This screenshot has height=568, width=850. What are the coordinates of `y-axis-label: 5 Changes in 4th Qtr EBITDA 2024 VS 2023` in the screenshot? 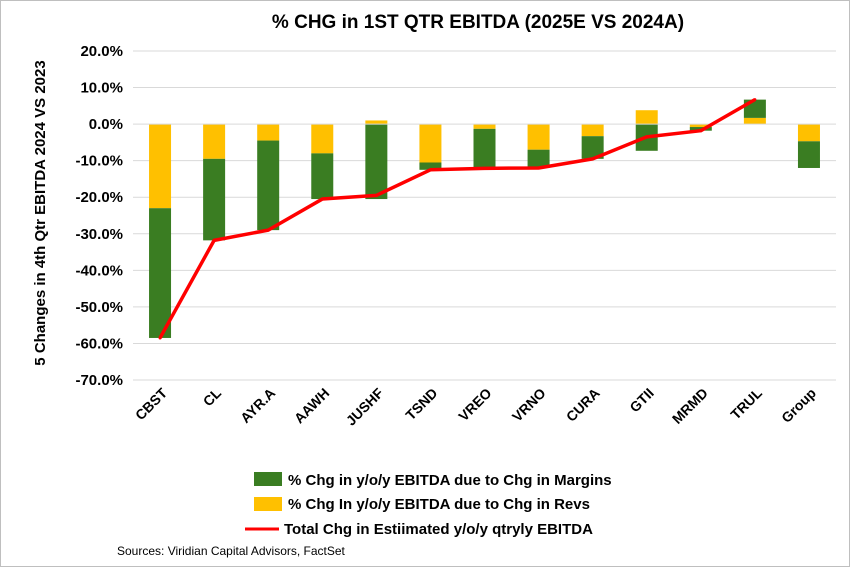 It's located at (40, 212).